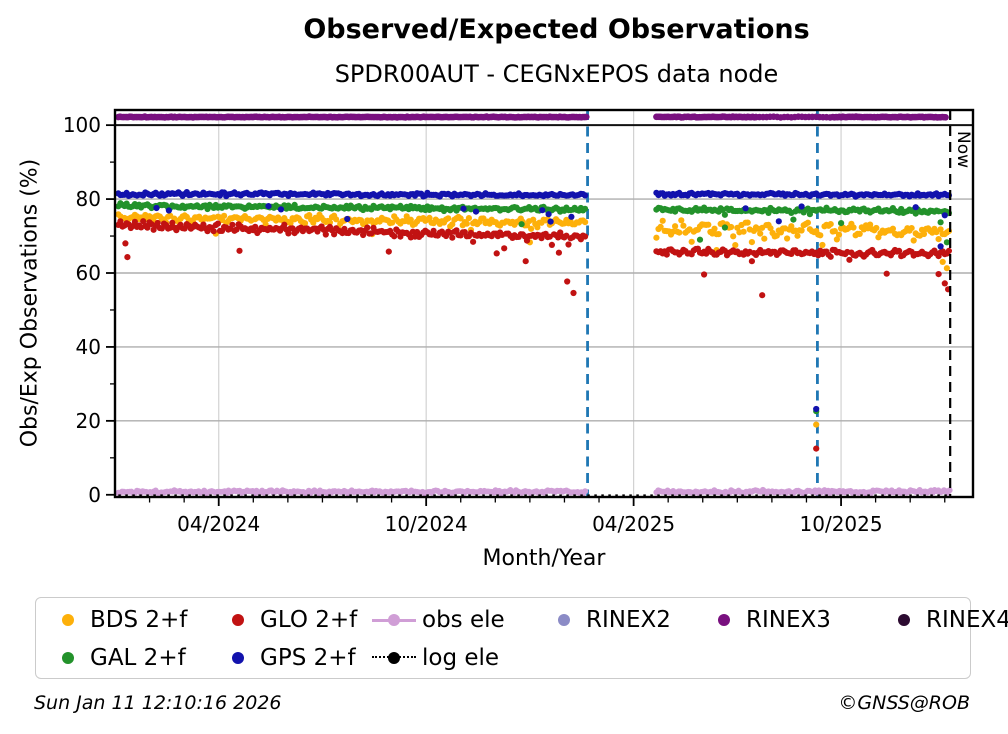  I want to click on x-tick-label: 04/2024, so click(218, 524).